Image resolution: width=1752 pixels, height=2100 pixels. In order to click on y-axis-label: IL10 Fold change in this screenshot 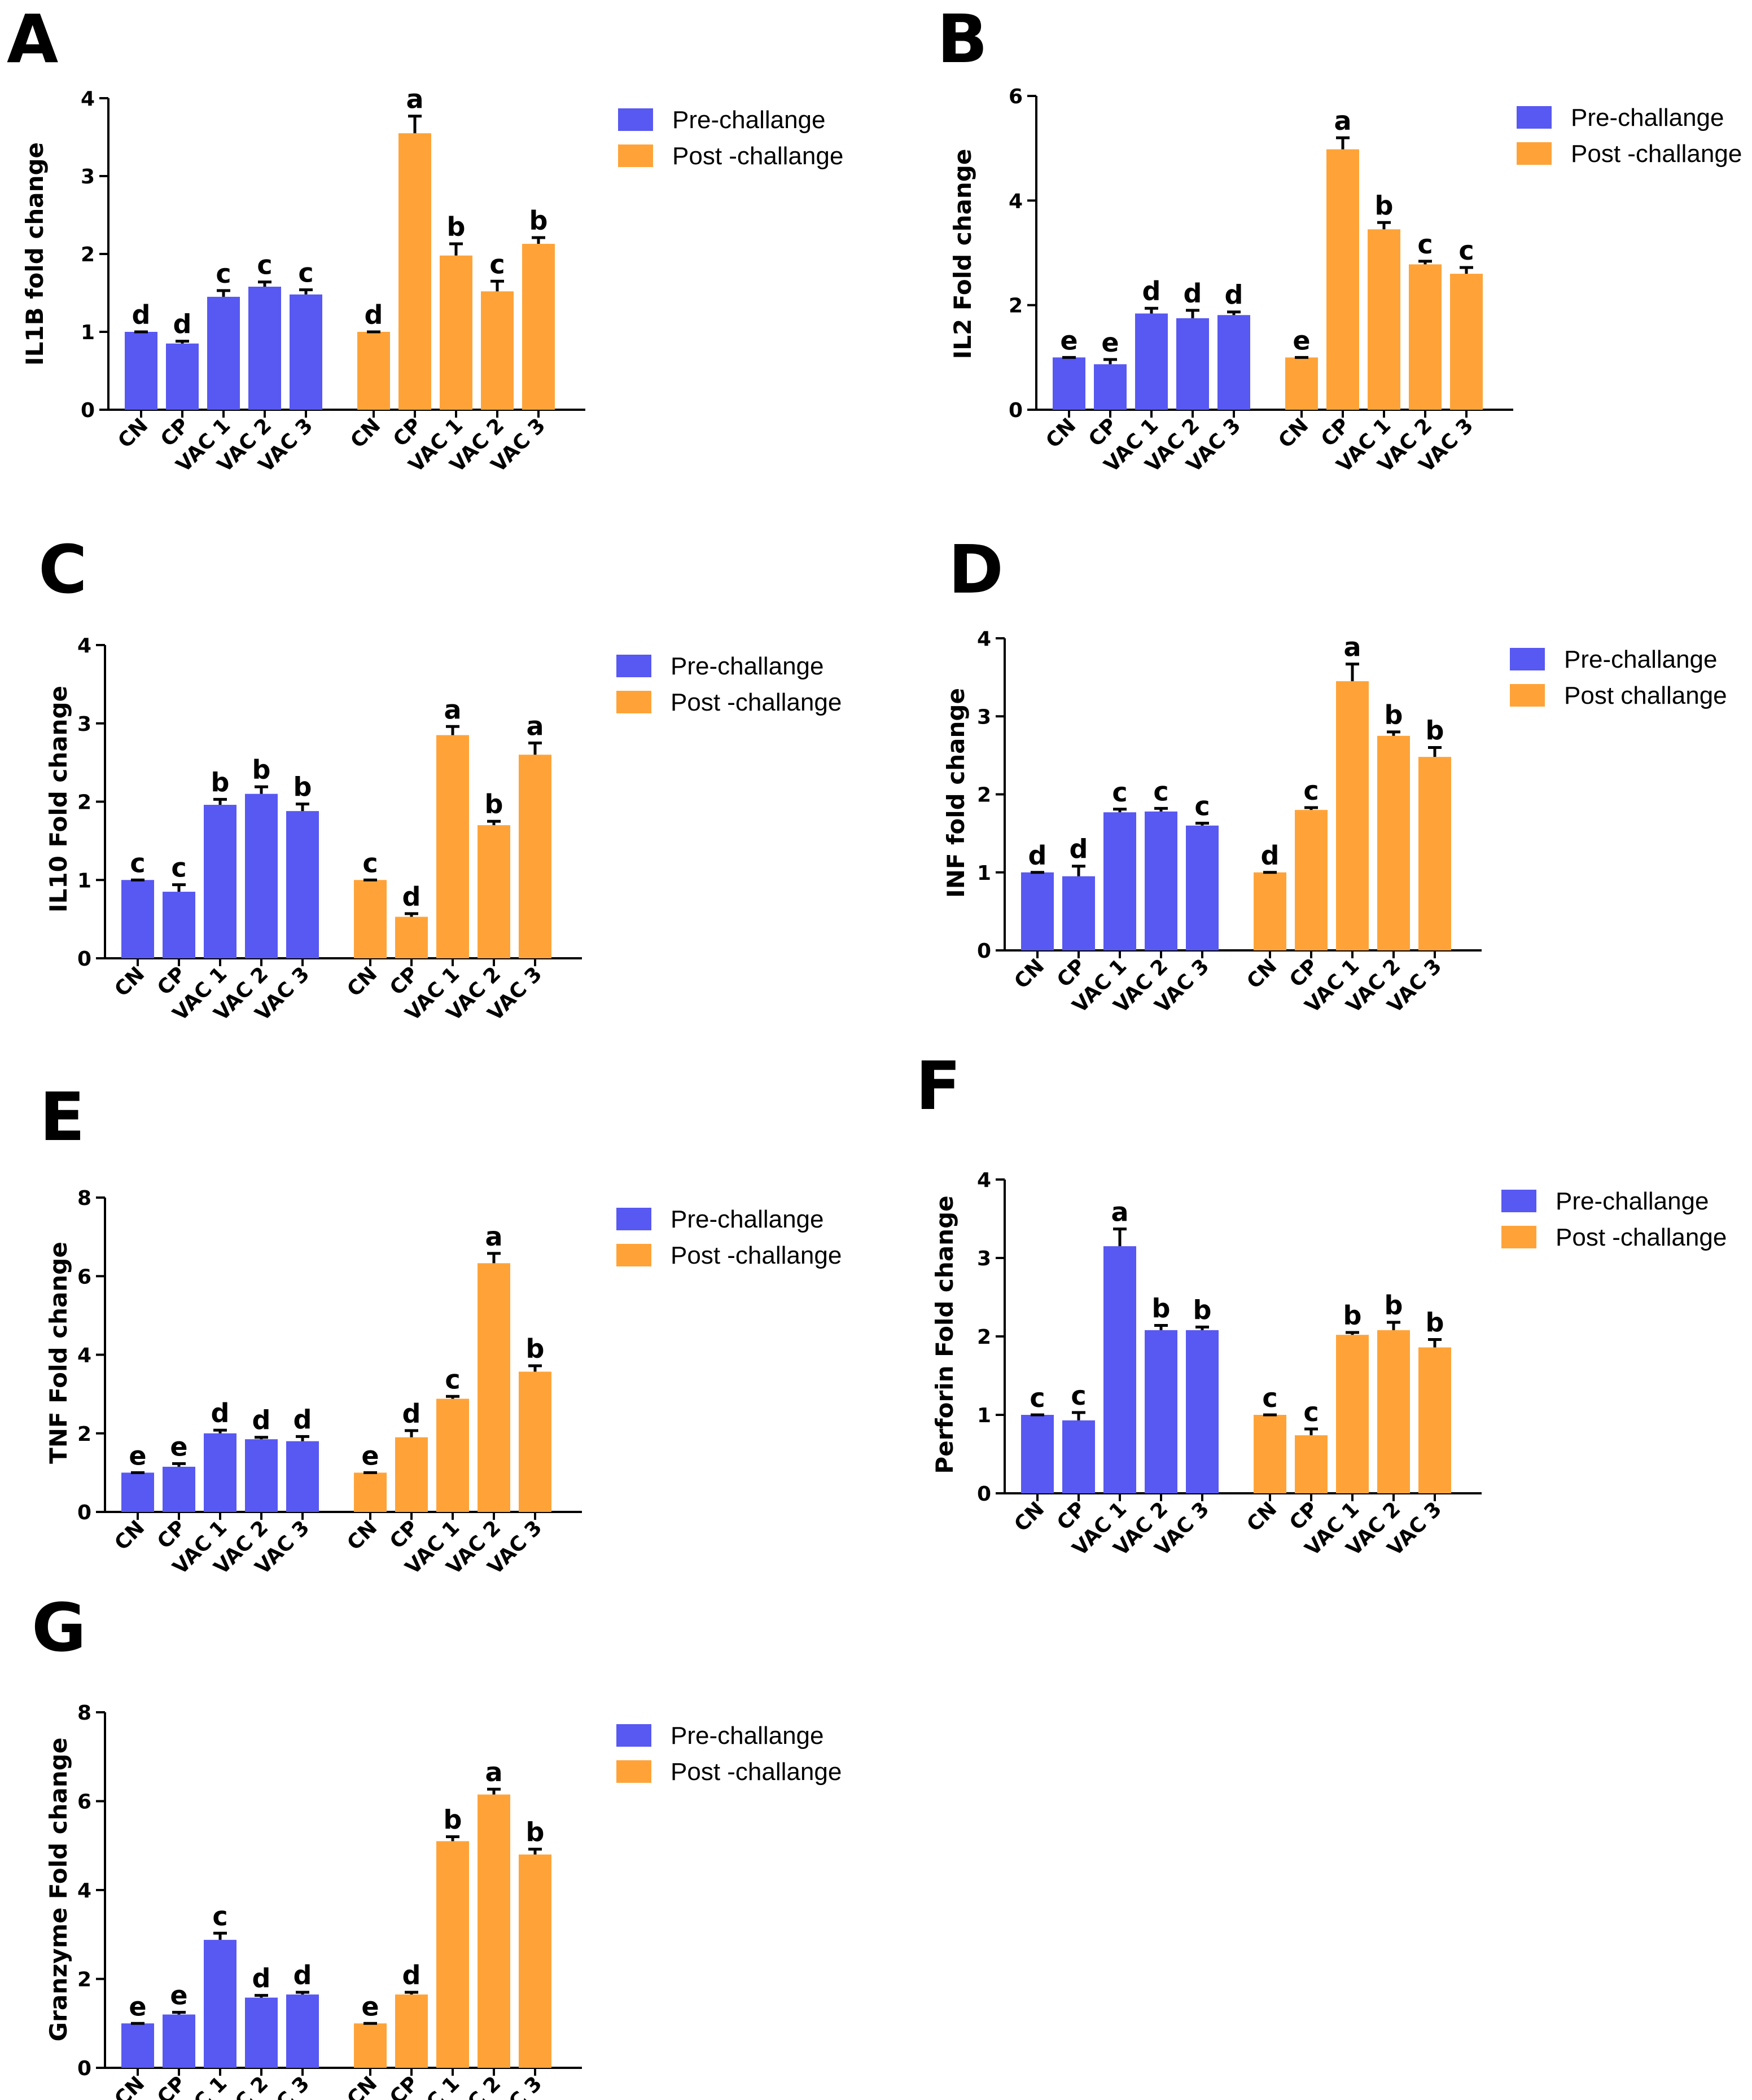, I will do `click(58, 799)`.